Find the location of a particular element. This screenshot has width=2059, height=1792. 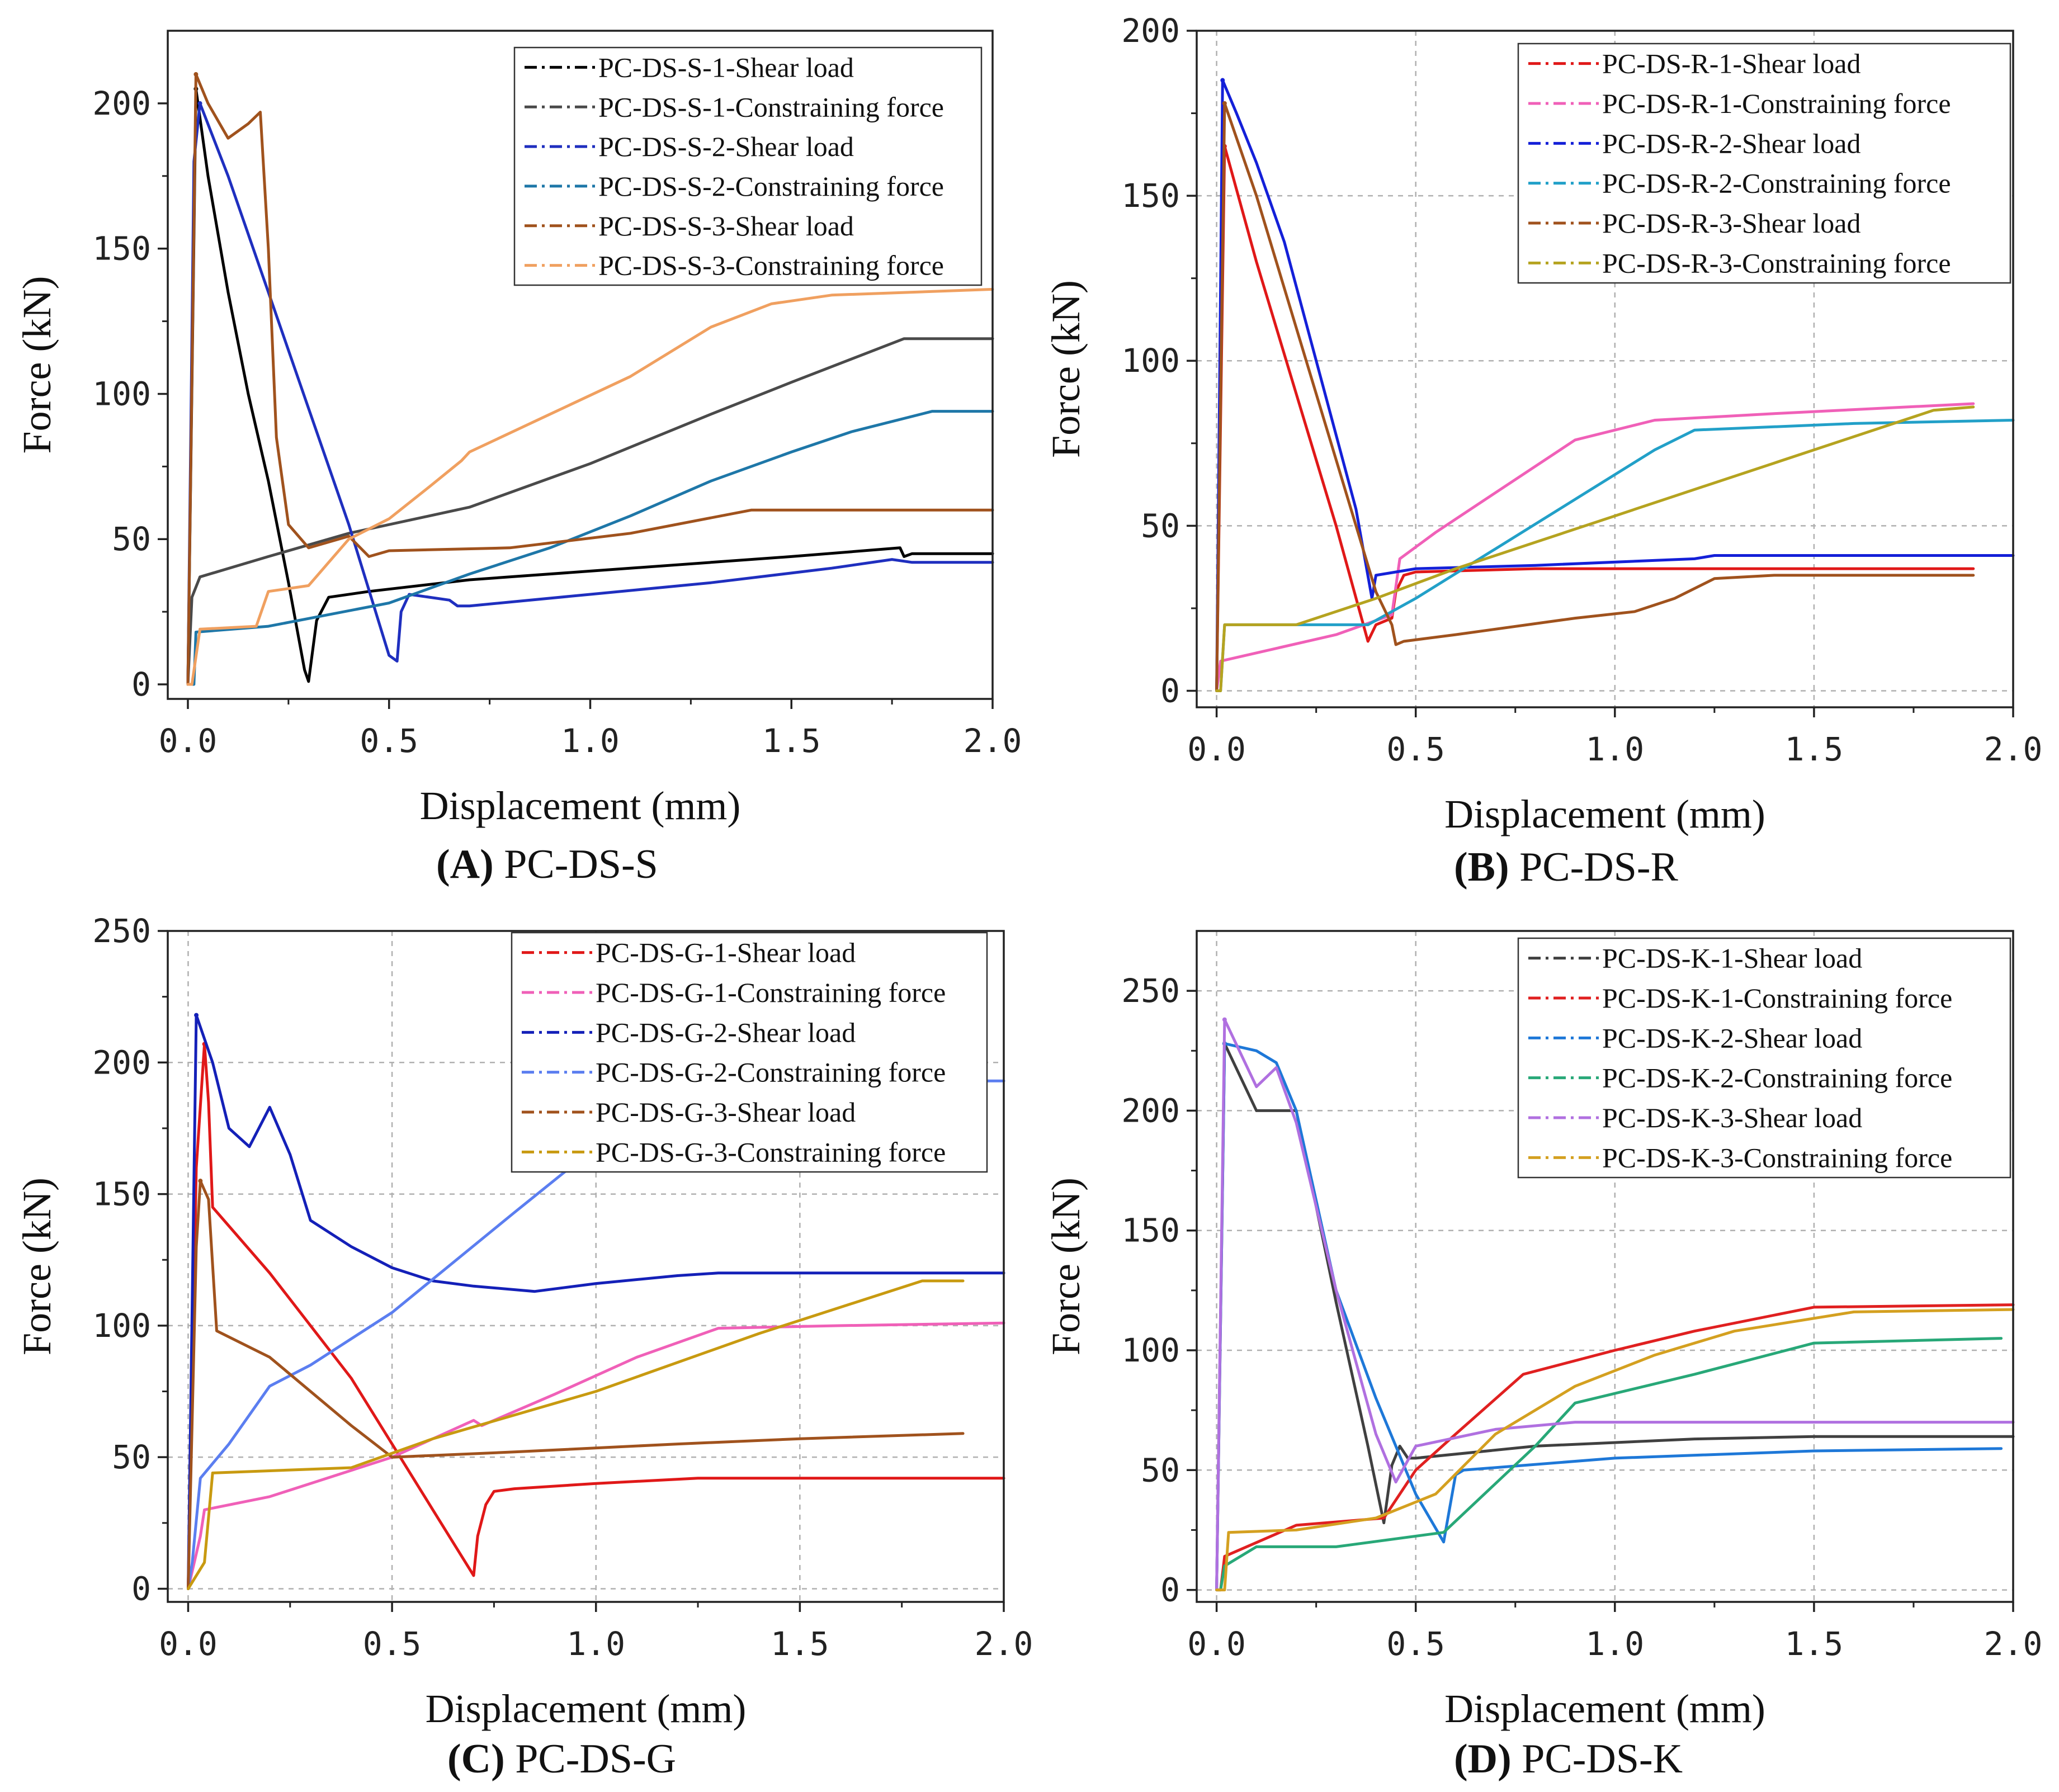

panel-caption: (D) PC-DS-K is located at coordinates (1568, 1759).